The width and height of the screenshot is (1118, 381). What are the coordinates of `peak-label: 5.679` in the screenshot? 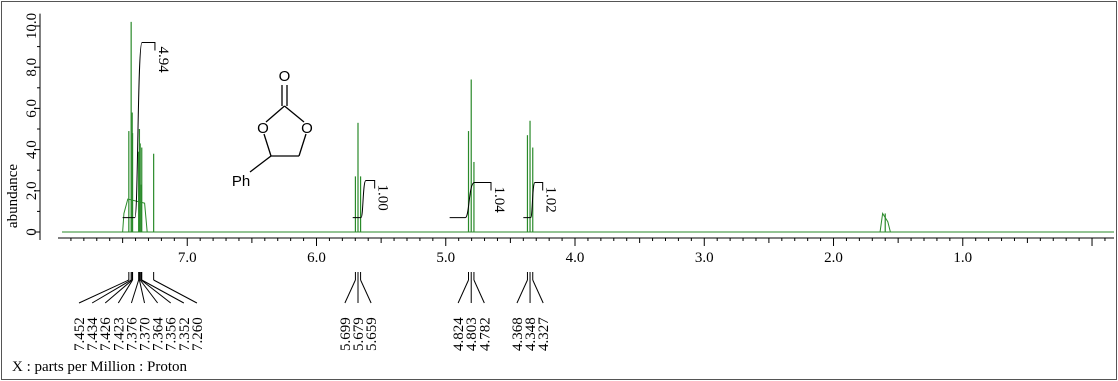 It's located at (359, 334).